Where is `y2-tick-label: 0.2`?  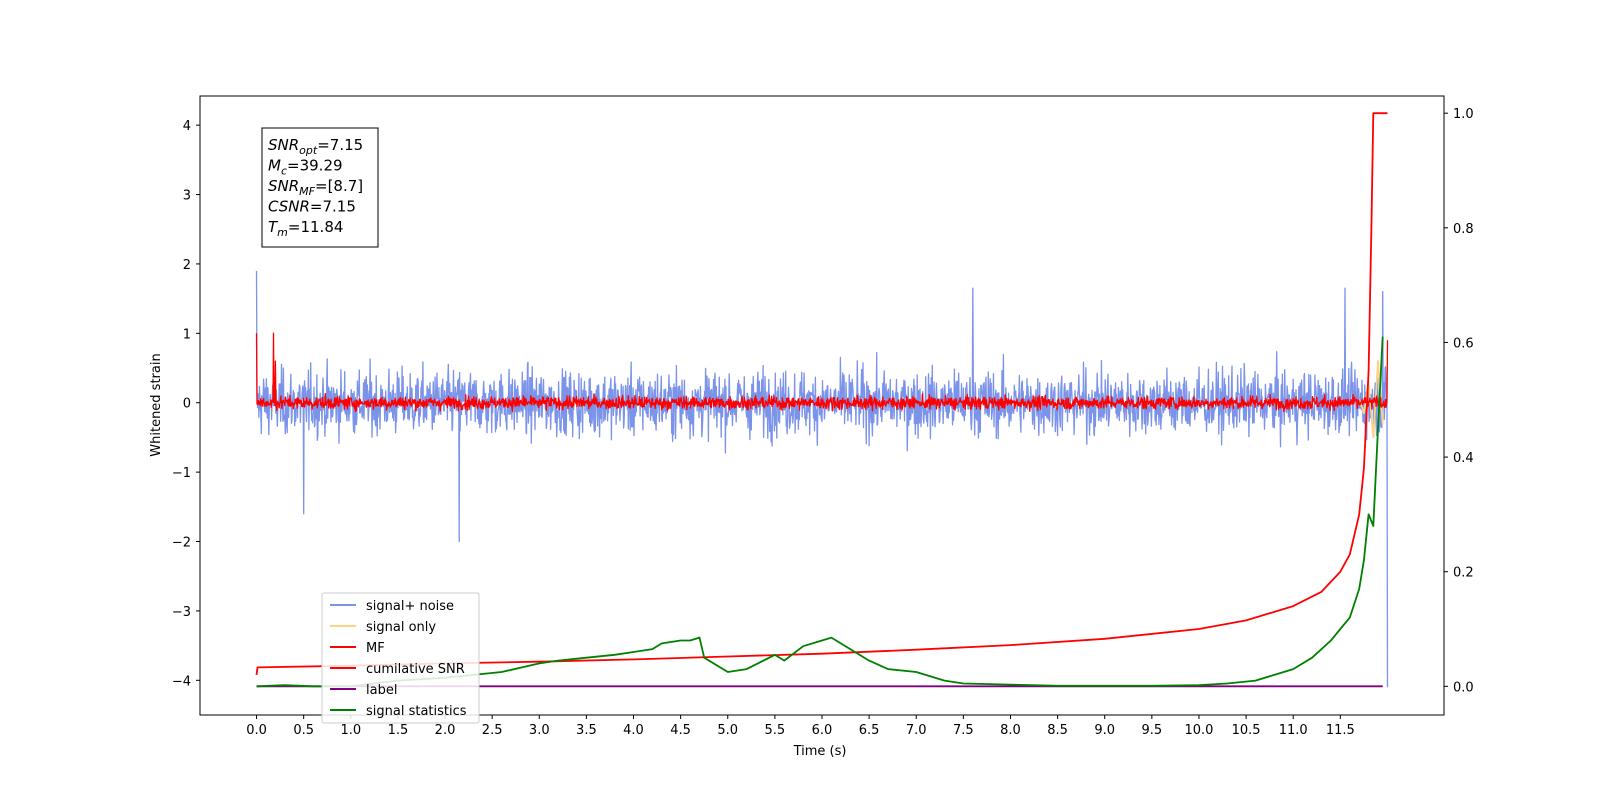 y2-tick-label: 0.2 is located at coordinates (1463, 573).